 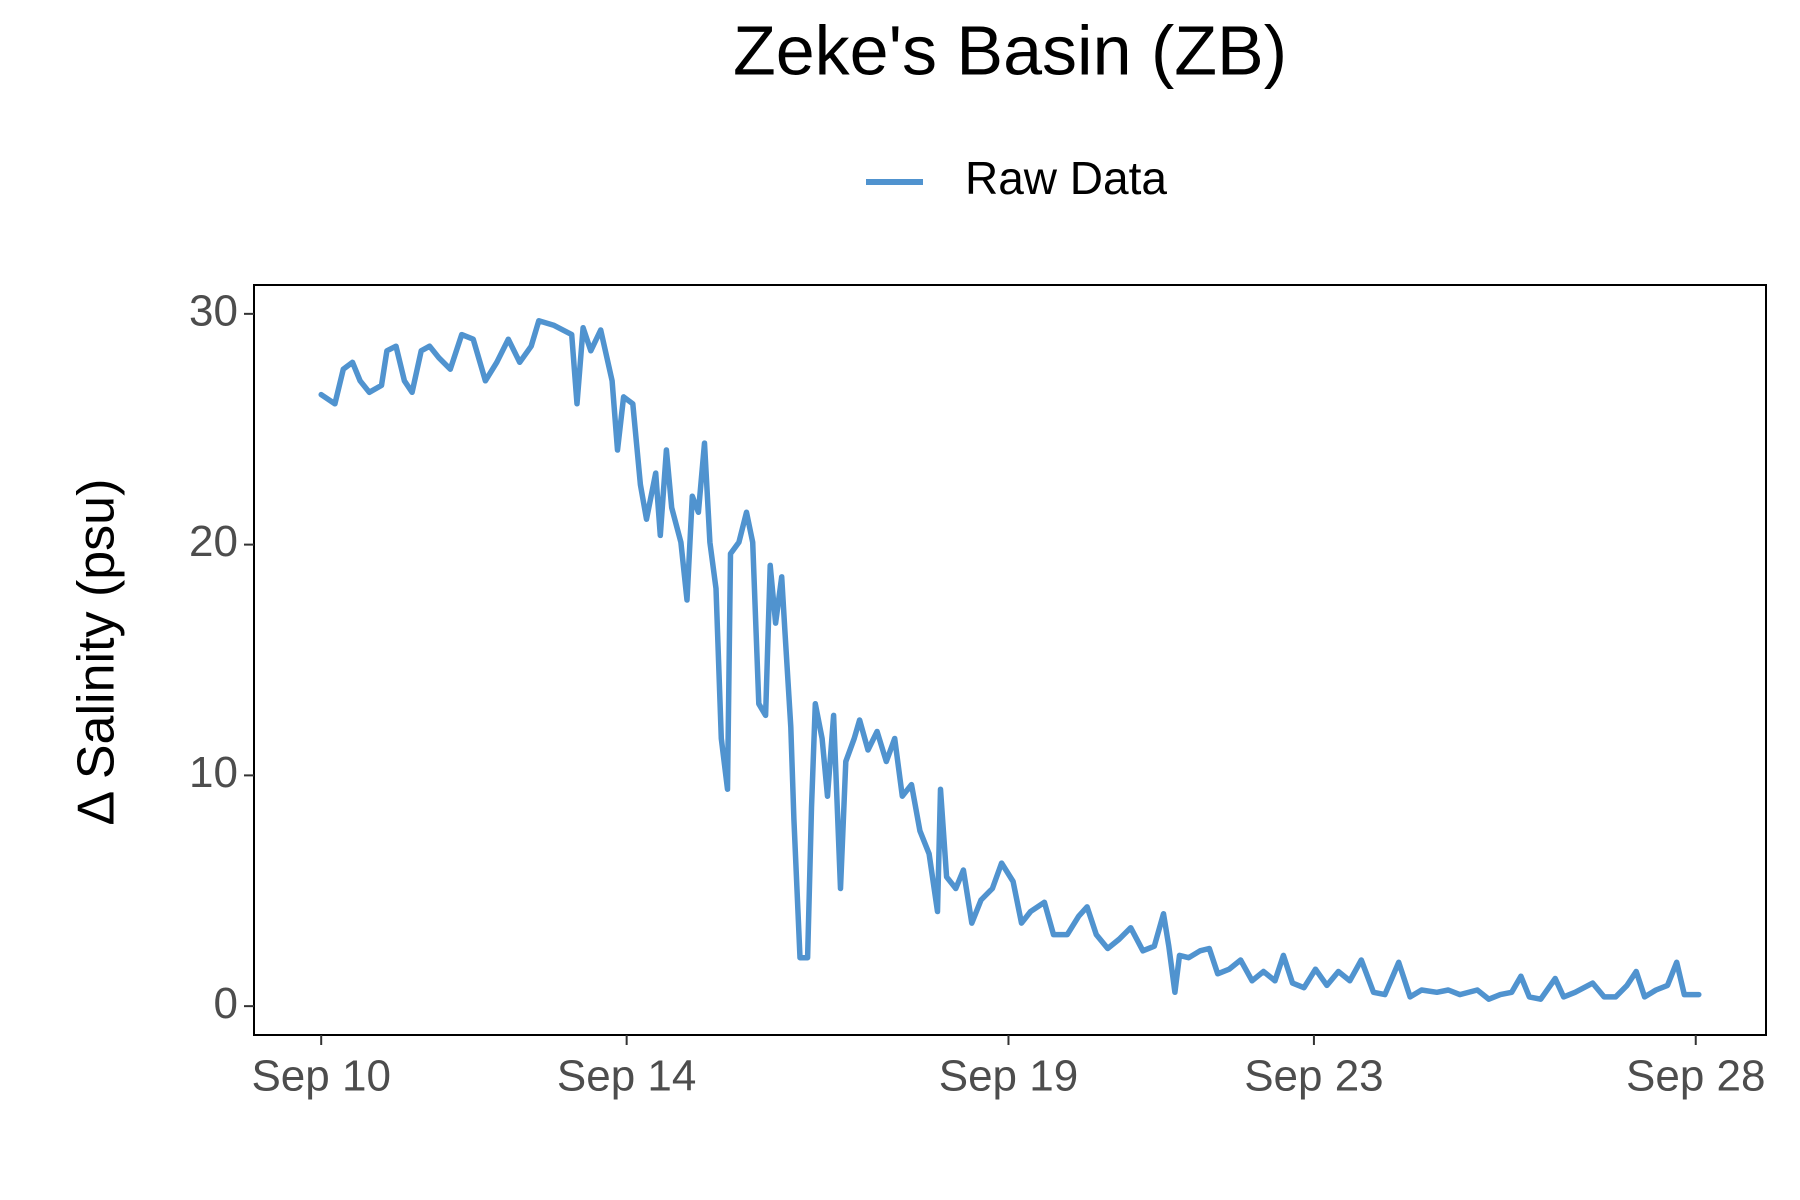 I want to click on y-tick-label: 20, so click(x=213, y=541).